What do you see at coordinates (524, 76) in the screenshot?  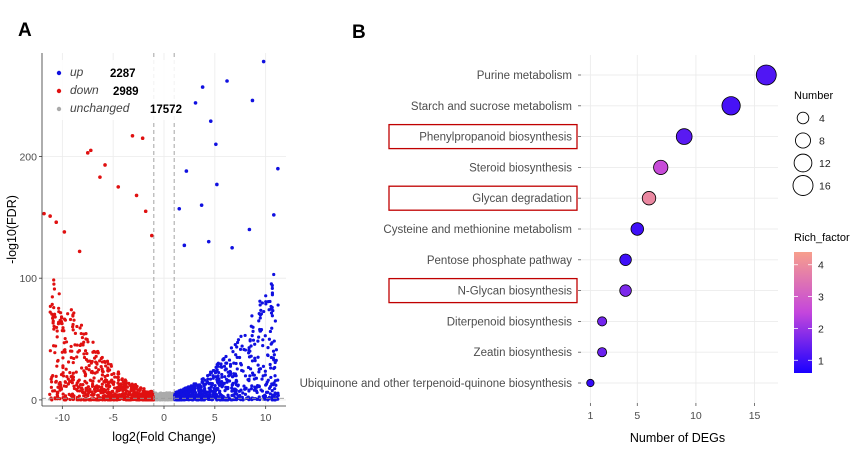 I see `pathway-label: Purine metabolism` at bounding box center [524, 76].